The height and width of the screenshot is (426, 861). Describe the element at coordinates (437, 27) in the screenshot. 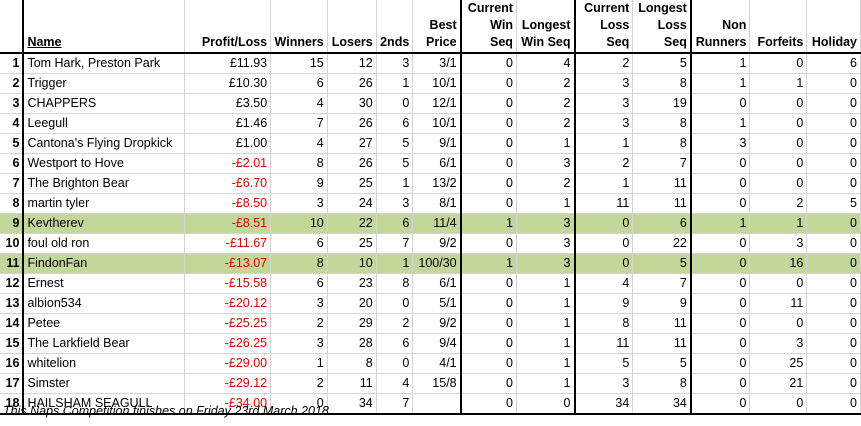

I see `header-best-price: Best Price` at that location.